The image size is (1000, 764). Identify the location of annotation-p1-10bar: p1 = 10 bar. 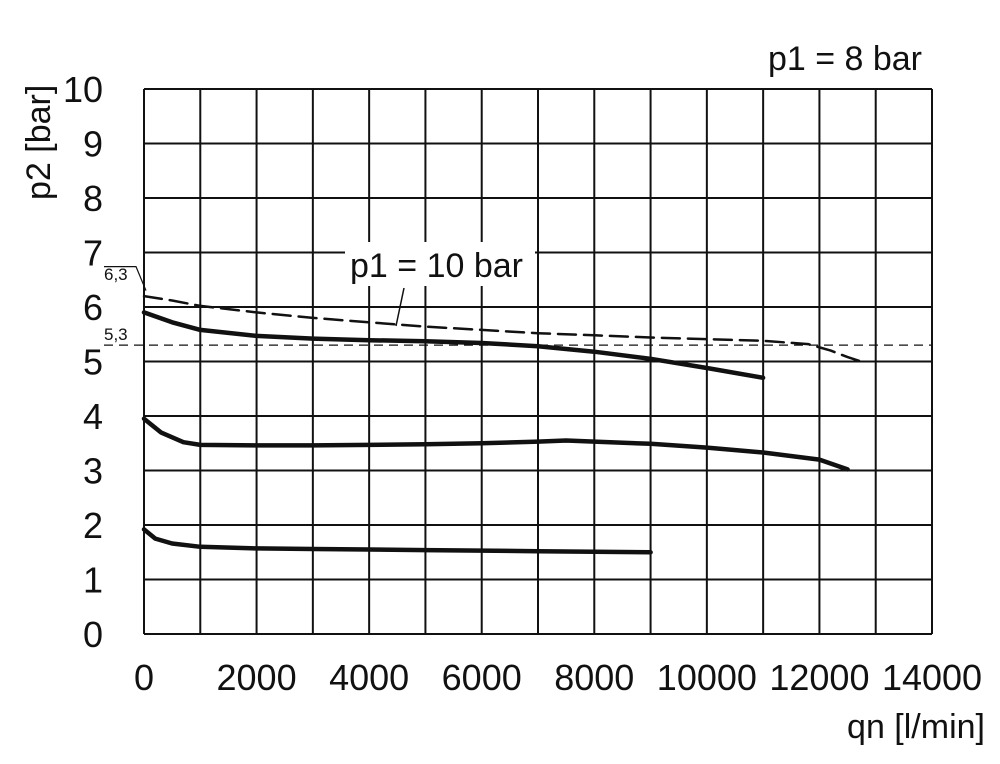
(436, 266).